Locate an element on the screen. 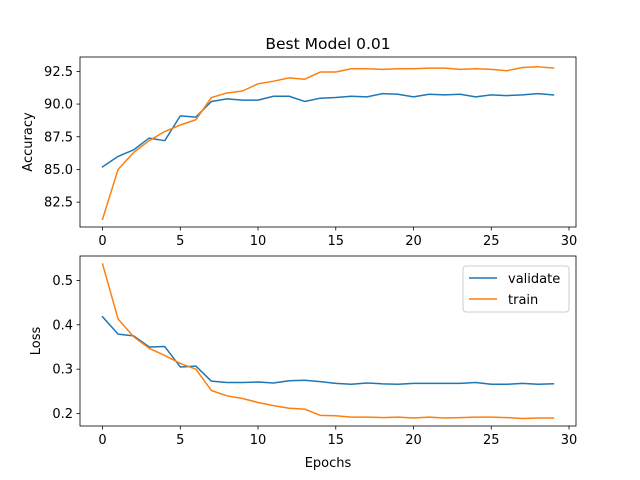 The height and width of the screenshot is (480, 640). accuracy-x-tick-label: 0 is located at coordinates (102, 241).